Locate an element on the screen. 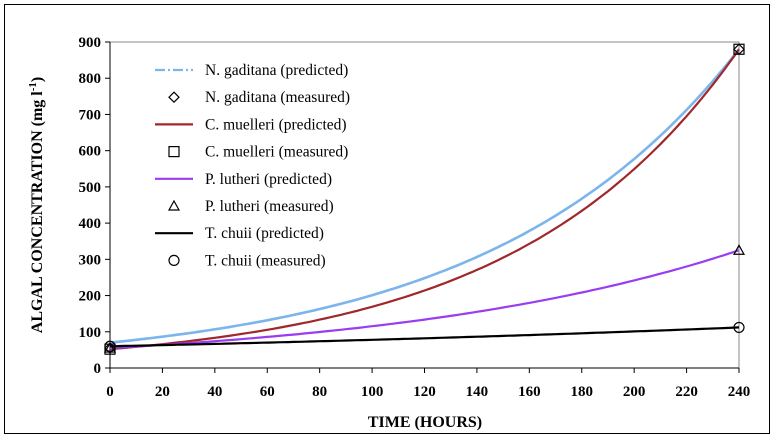 The image size is (776, 440). y-tick-label: 400 is located at coordinates (90, 224).